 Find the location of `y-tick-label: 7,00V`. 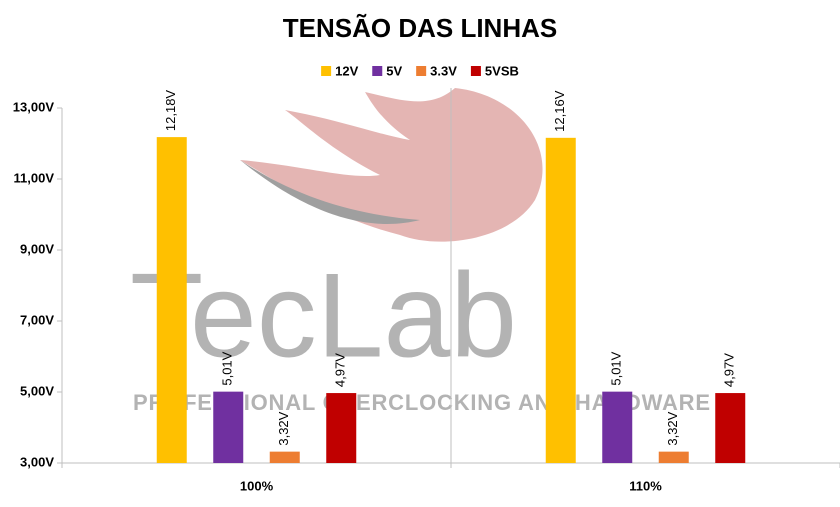

y-tick-label: 7,00V is located at coordinates (37, 319).